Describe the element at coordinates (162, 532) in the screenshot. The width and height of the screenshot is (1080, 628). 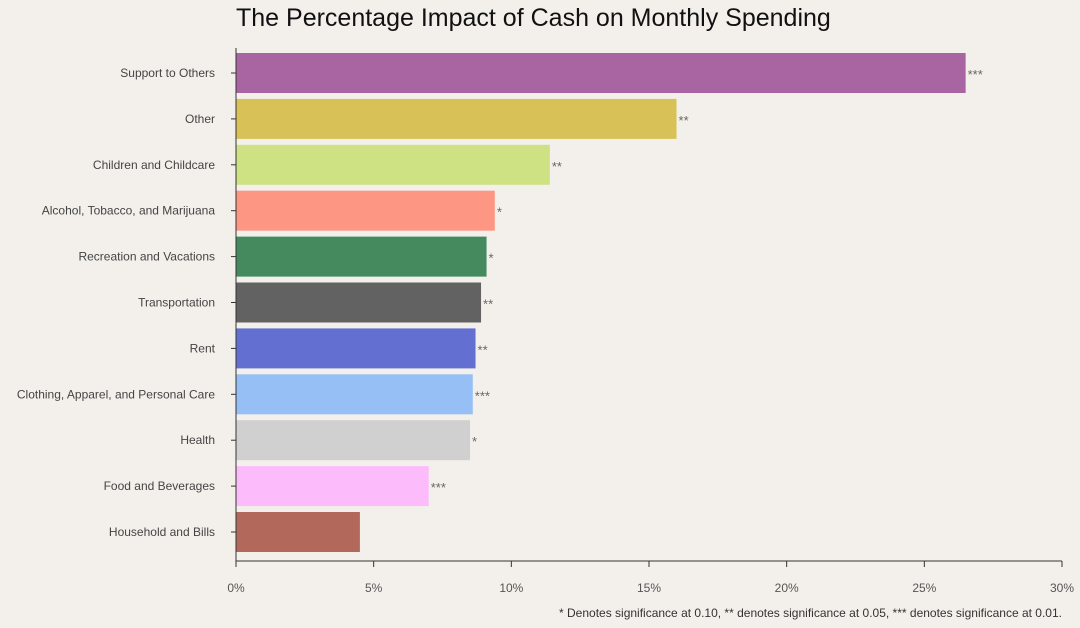
I see `category-label: Household and Bills` at that location.